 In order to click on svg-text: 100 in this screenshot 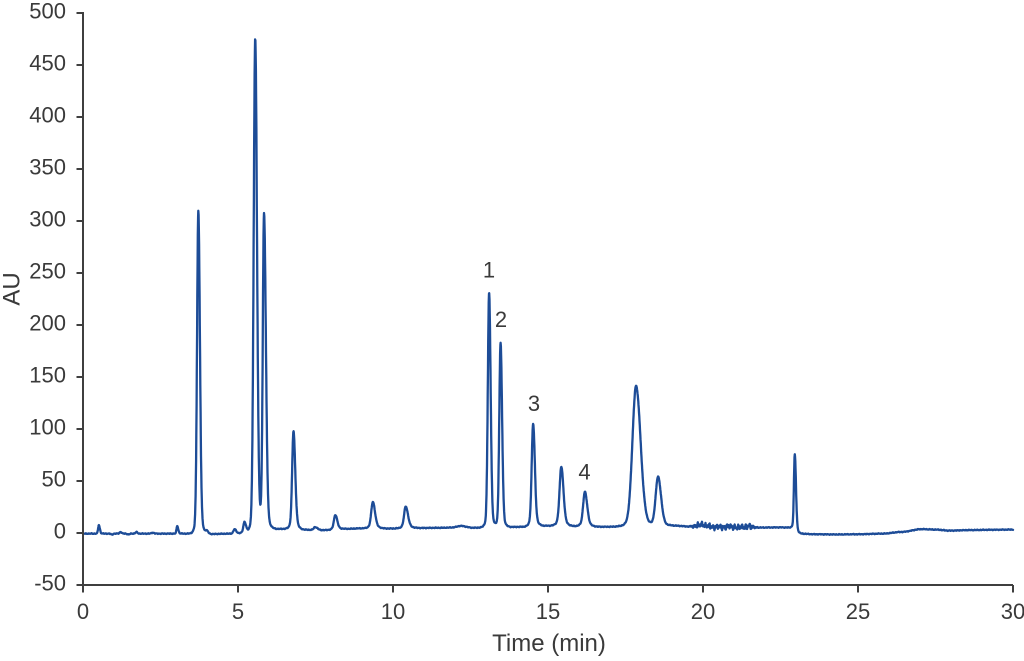, I will do `click(47, 427)`.